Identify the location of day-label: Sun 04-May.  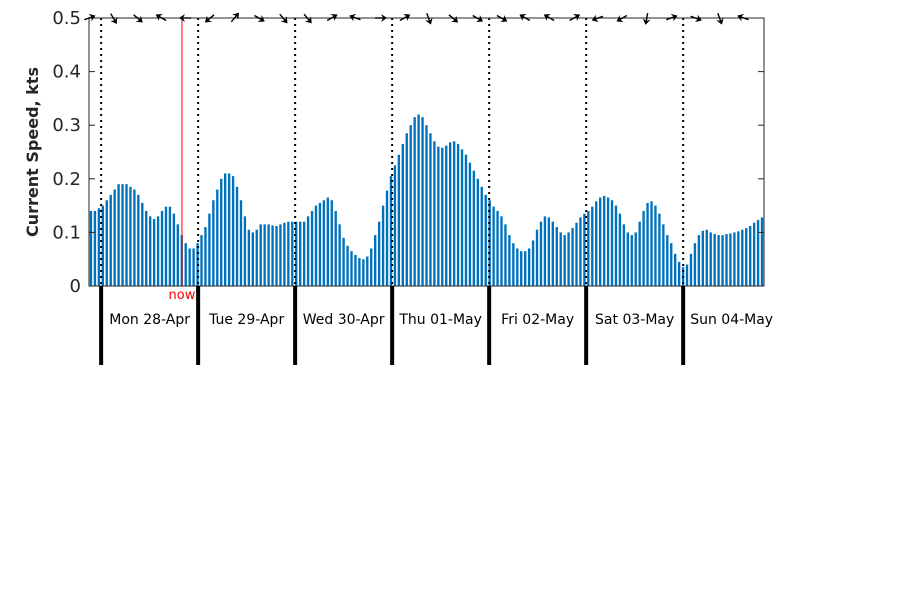
(731, 320).